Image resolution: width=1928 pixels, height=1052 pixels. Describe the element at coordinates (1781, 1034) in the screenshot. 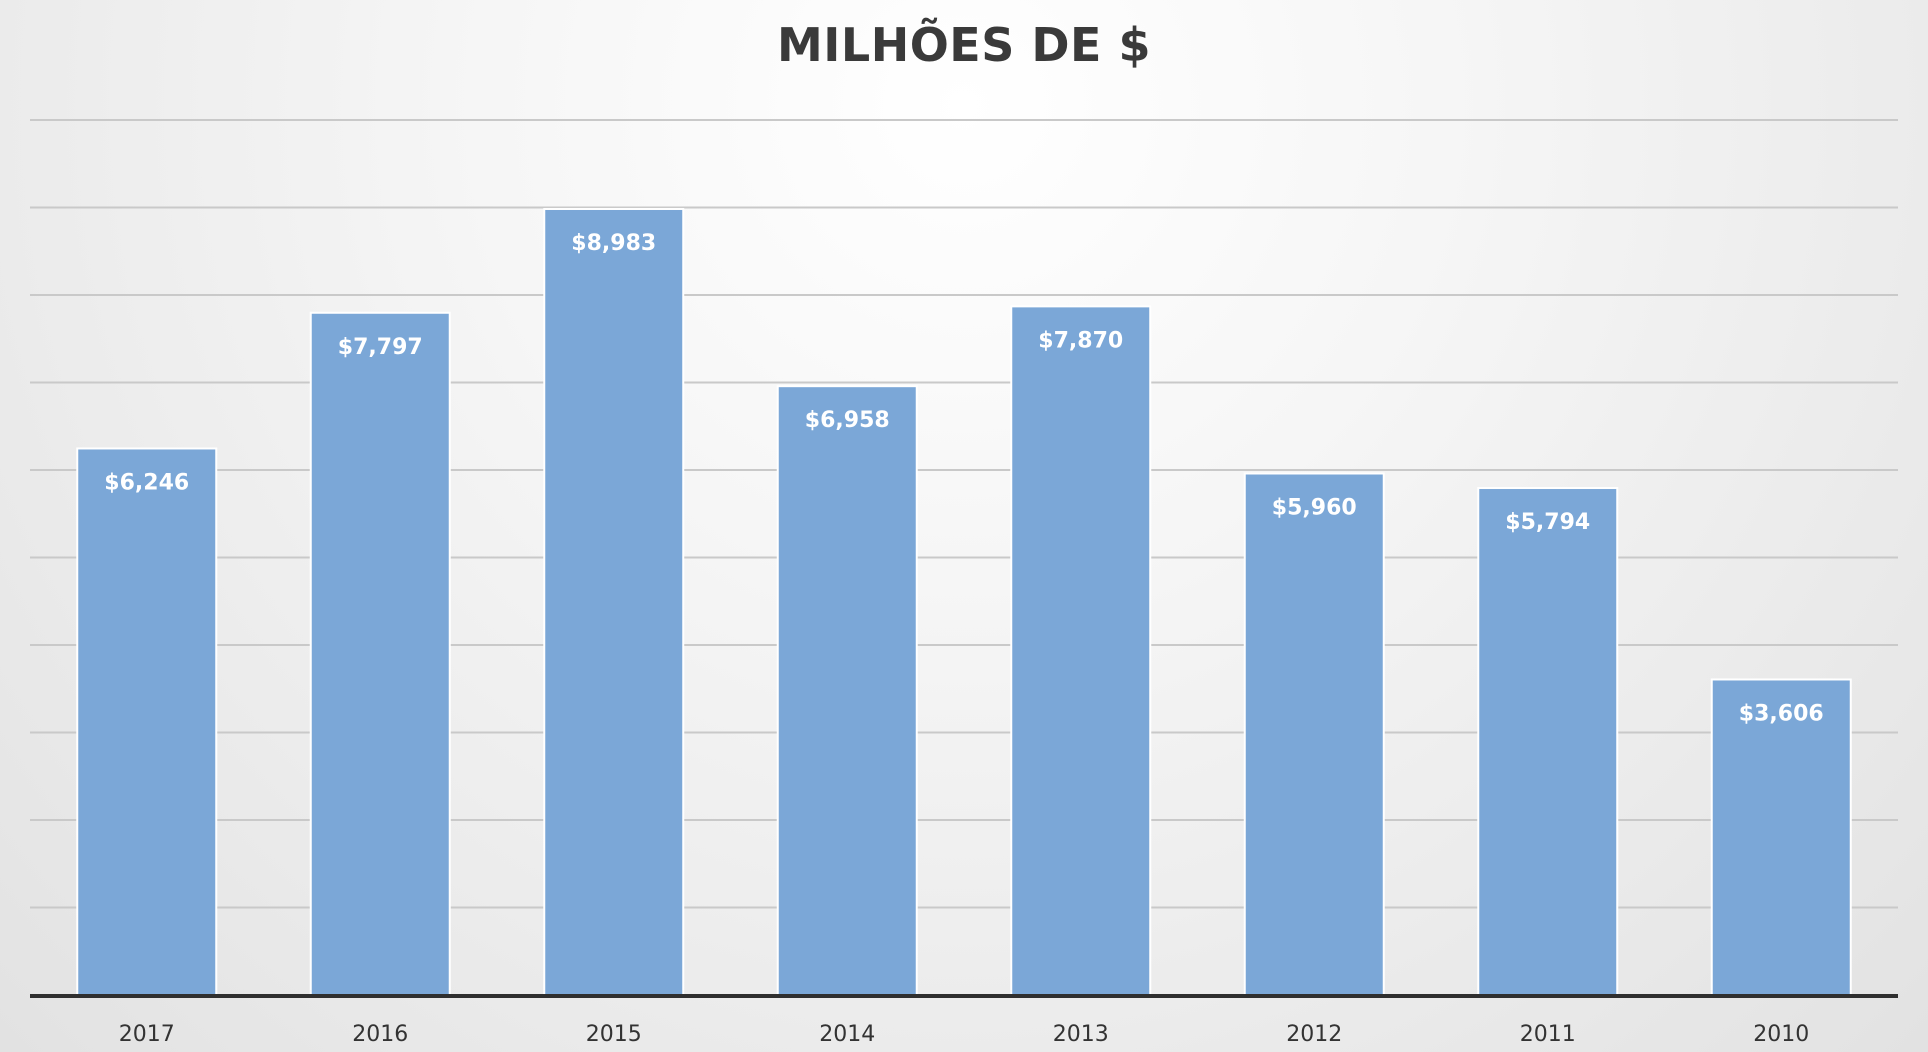

I see `x-tick-label: 2010` at that location.